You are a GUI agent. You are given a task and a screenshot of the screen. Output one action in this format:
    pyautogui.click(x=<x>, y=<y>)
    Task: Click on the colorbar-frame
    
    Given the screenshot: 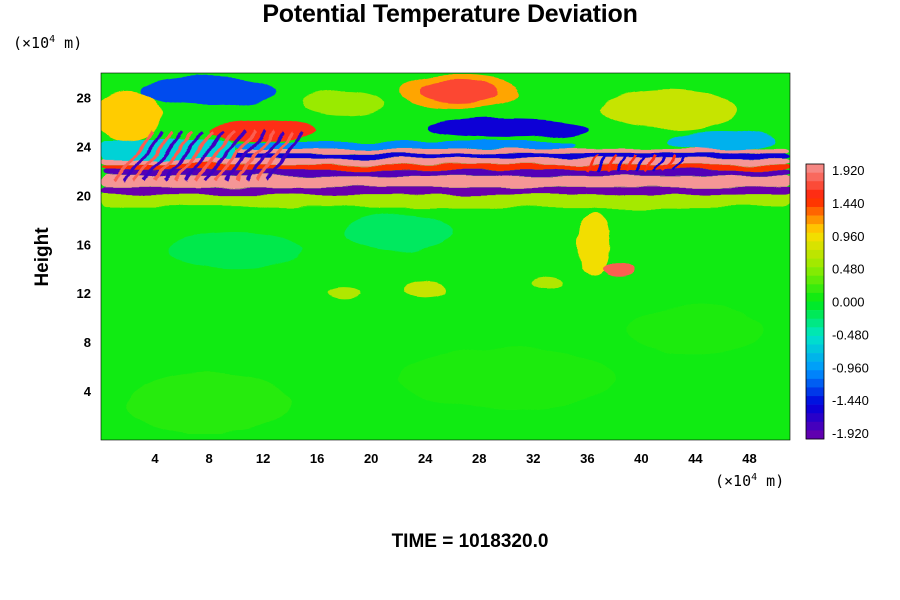 What is the action you would take?
    pyautogui.click(x=815, y=301)
    